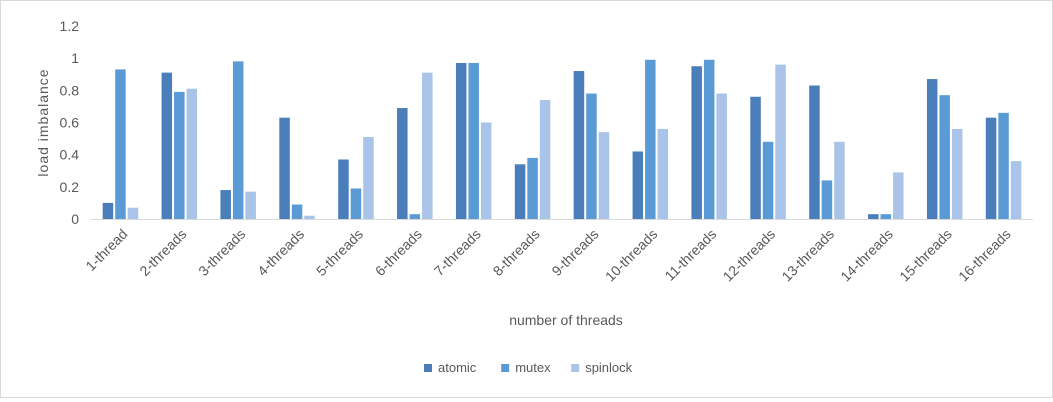 This screenshot has height=402, width=1053. What do you see at coordinates (650, 139) in the screenshot?
I see `bar-mutex-10-threads` at bounding box center [650, 139].